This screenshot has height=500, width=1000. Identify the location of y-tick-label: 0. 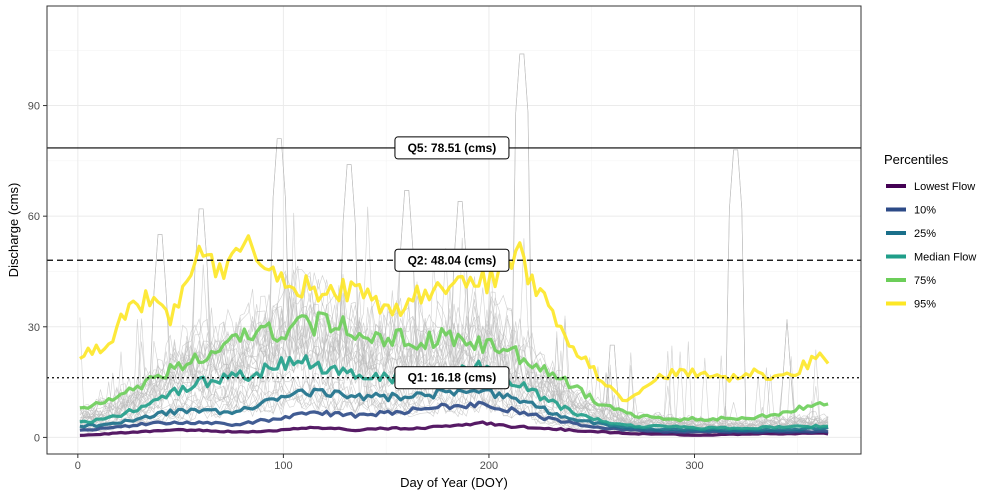
(37, 438).